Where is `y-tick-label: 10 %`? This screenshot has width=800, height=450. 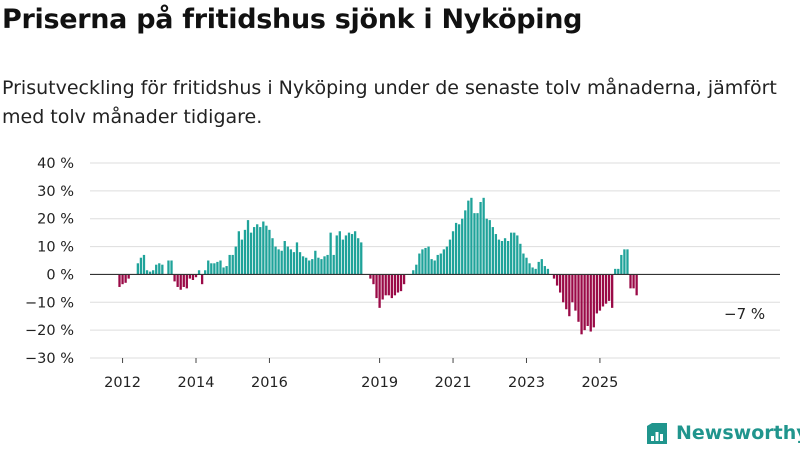 y-tick-label: 10 % is located at coordinates (55, 248).